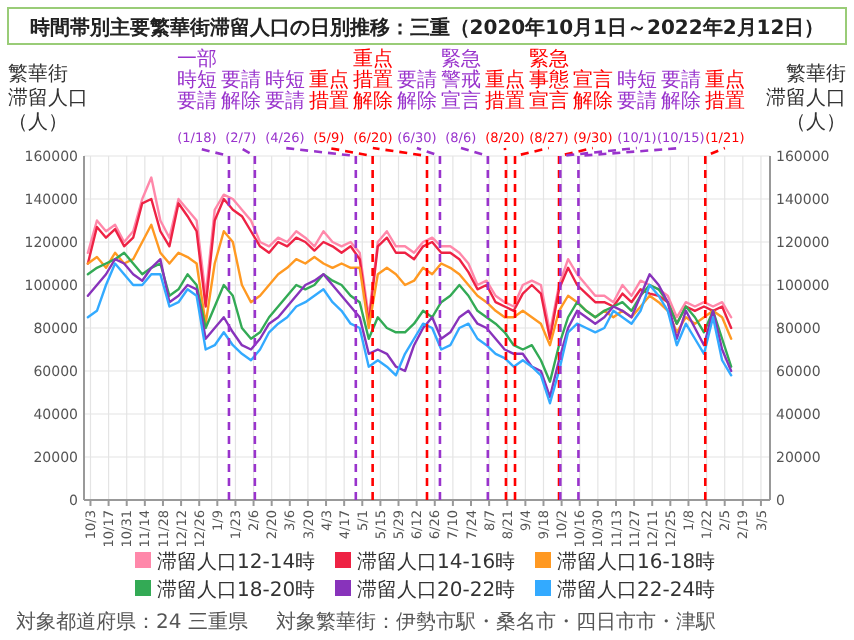 This screenshot has height=640, width=854. I want to click on legend-label: 滞留人口12-14時, so click(236, 562).